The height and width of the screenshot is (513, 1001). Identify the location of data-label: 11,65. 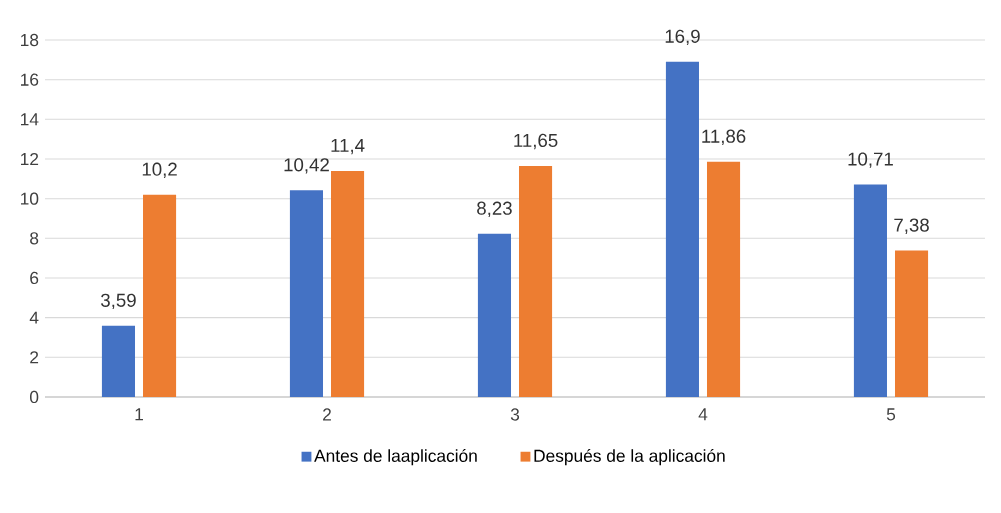
(536, 141).